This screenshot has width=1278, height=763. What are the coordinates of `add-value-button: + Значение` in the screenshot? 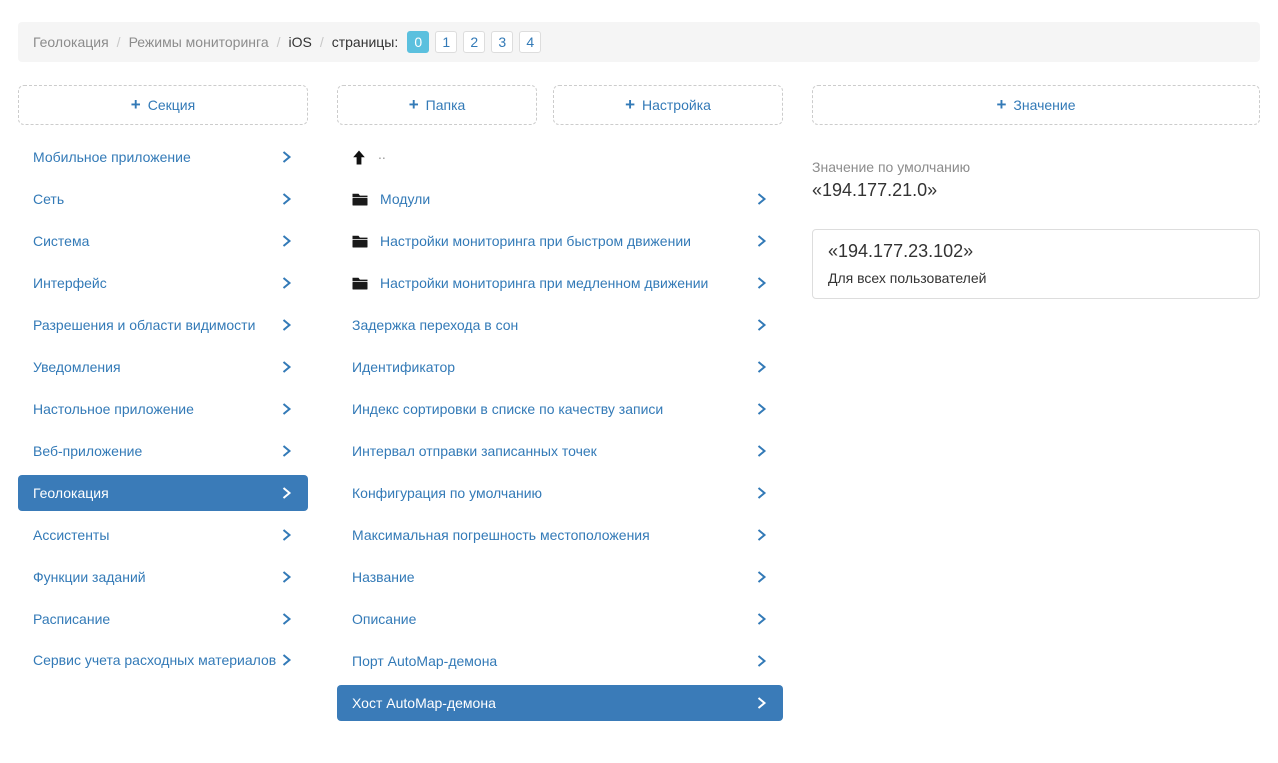 It's located at (1036, 105).